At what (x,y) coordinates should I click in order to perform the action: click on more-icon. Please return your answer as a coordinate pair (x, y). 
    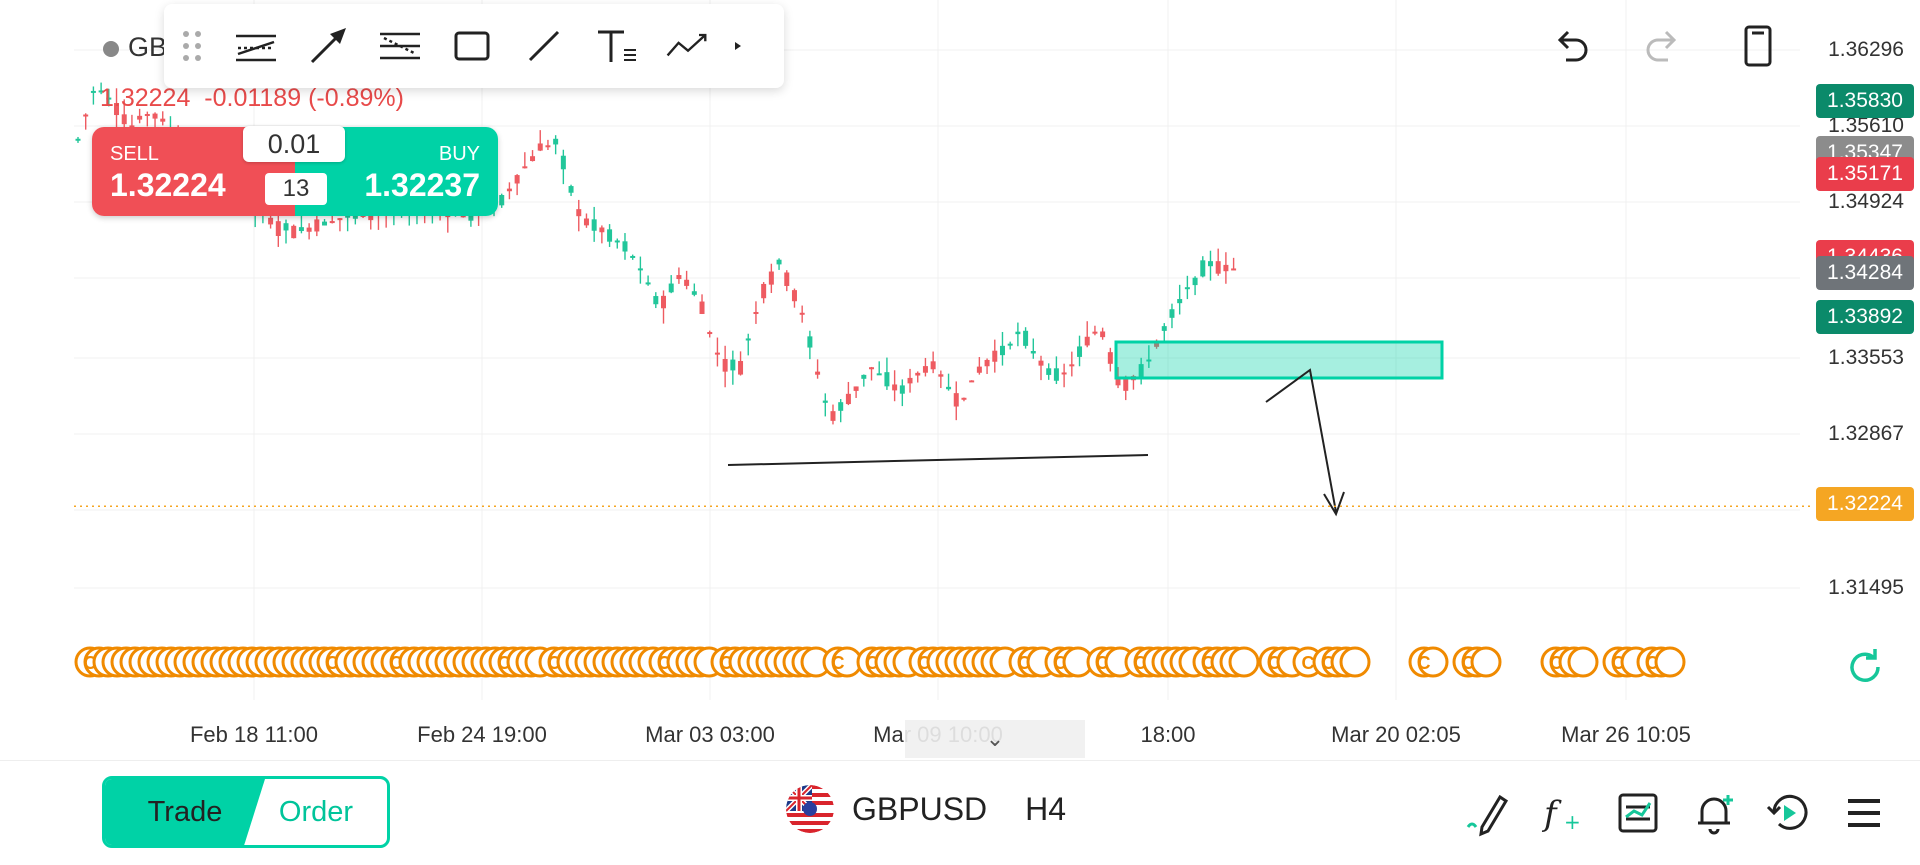
    Looking at the image, I should click on (739, 46).